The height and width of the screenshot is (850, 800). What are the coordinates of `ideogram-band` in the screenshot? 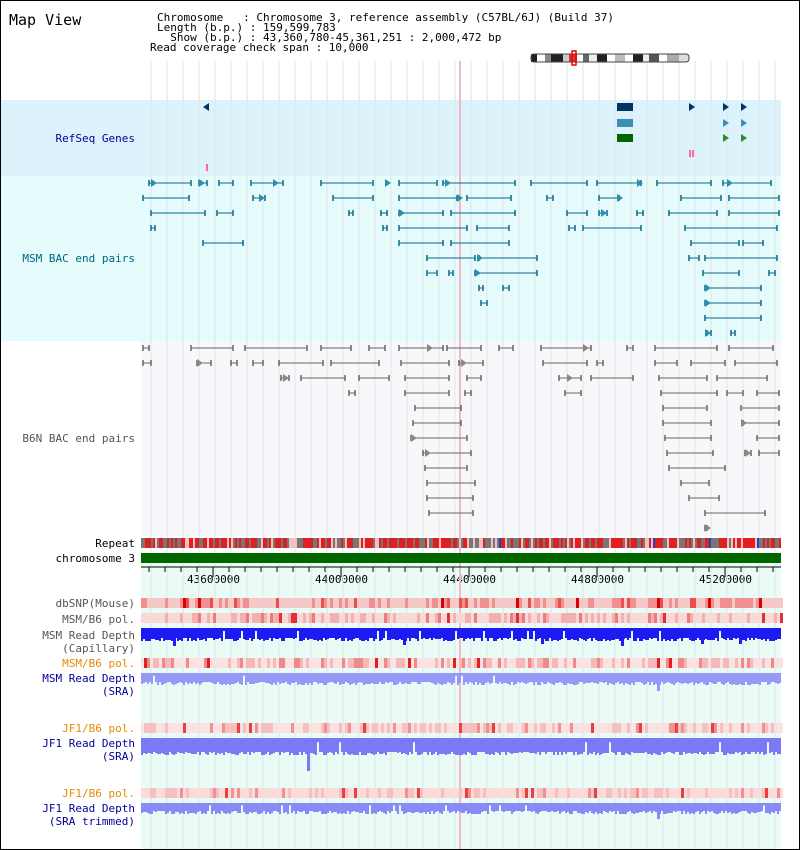 It's located at (557, 58).